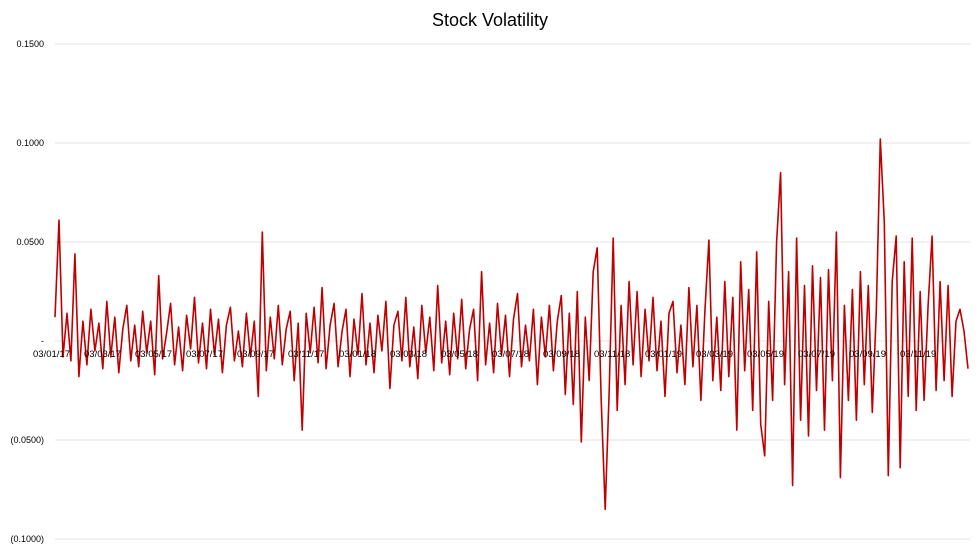 This screenshot has width=980, height=556. What do you see at coordinates (27, 440) in the screenshot?
I see `y-tick-label: (0.0500)` at bounding box center [27, 440].